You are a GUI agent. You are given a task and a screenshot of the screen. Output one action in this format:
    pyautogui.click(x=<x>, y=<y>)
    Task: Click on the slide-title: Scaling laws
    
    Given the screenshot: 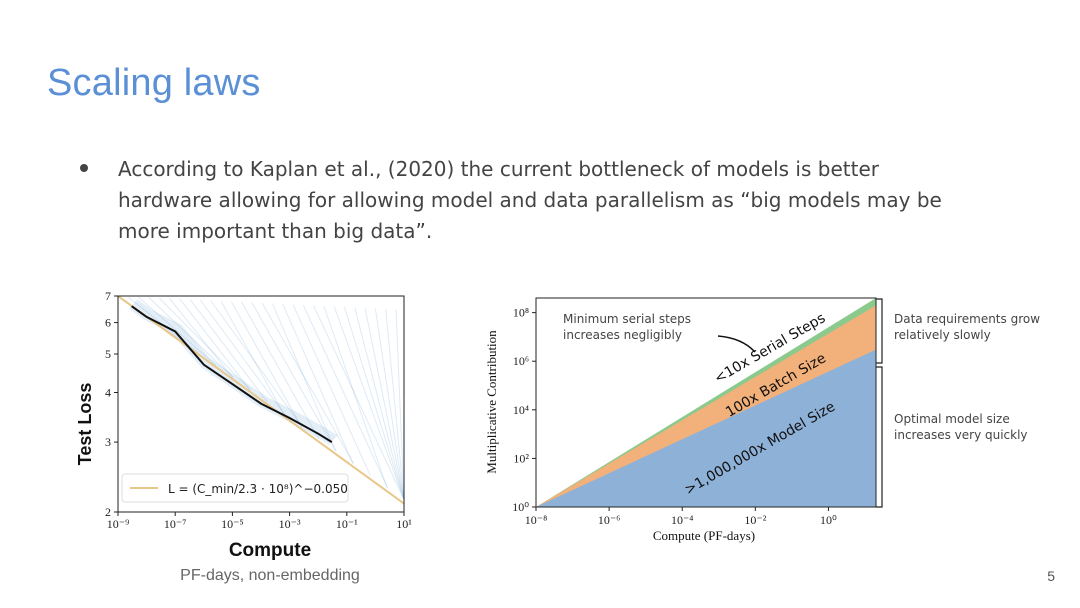 What is the action you would take?
    pyautogui.click(x=154, y=83)
    